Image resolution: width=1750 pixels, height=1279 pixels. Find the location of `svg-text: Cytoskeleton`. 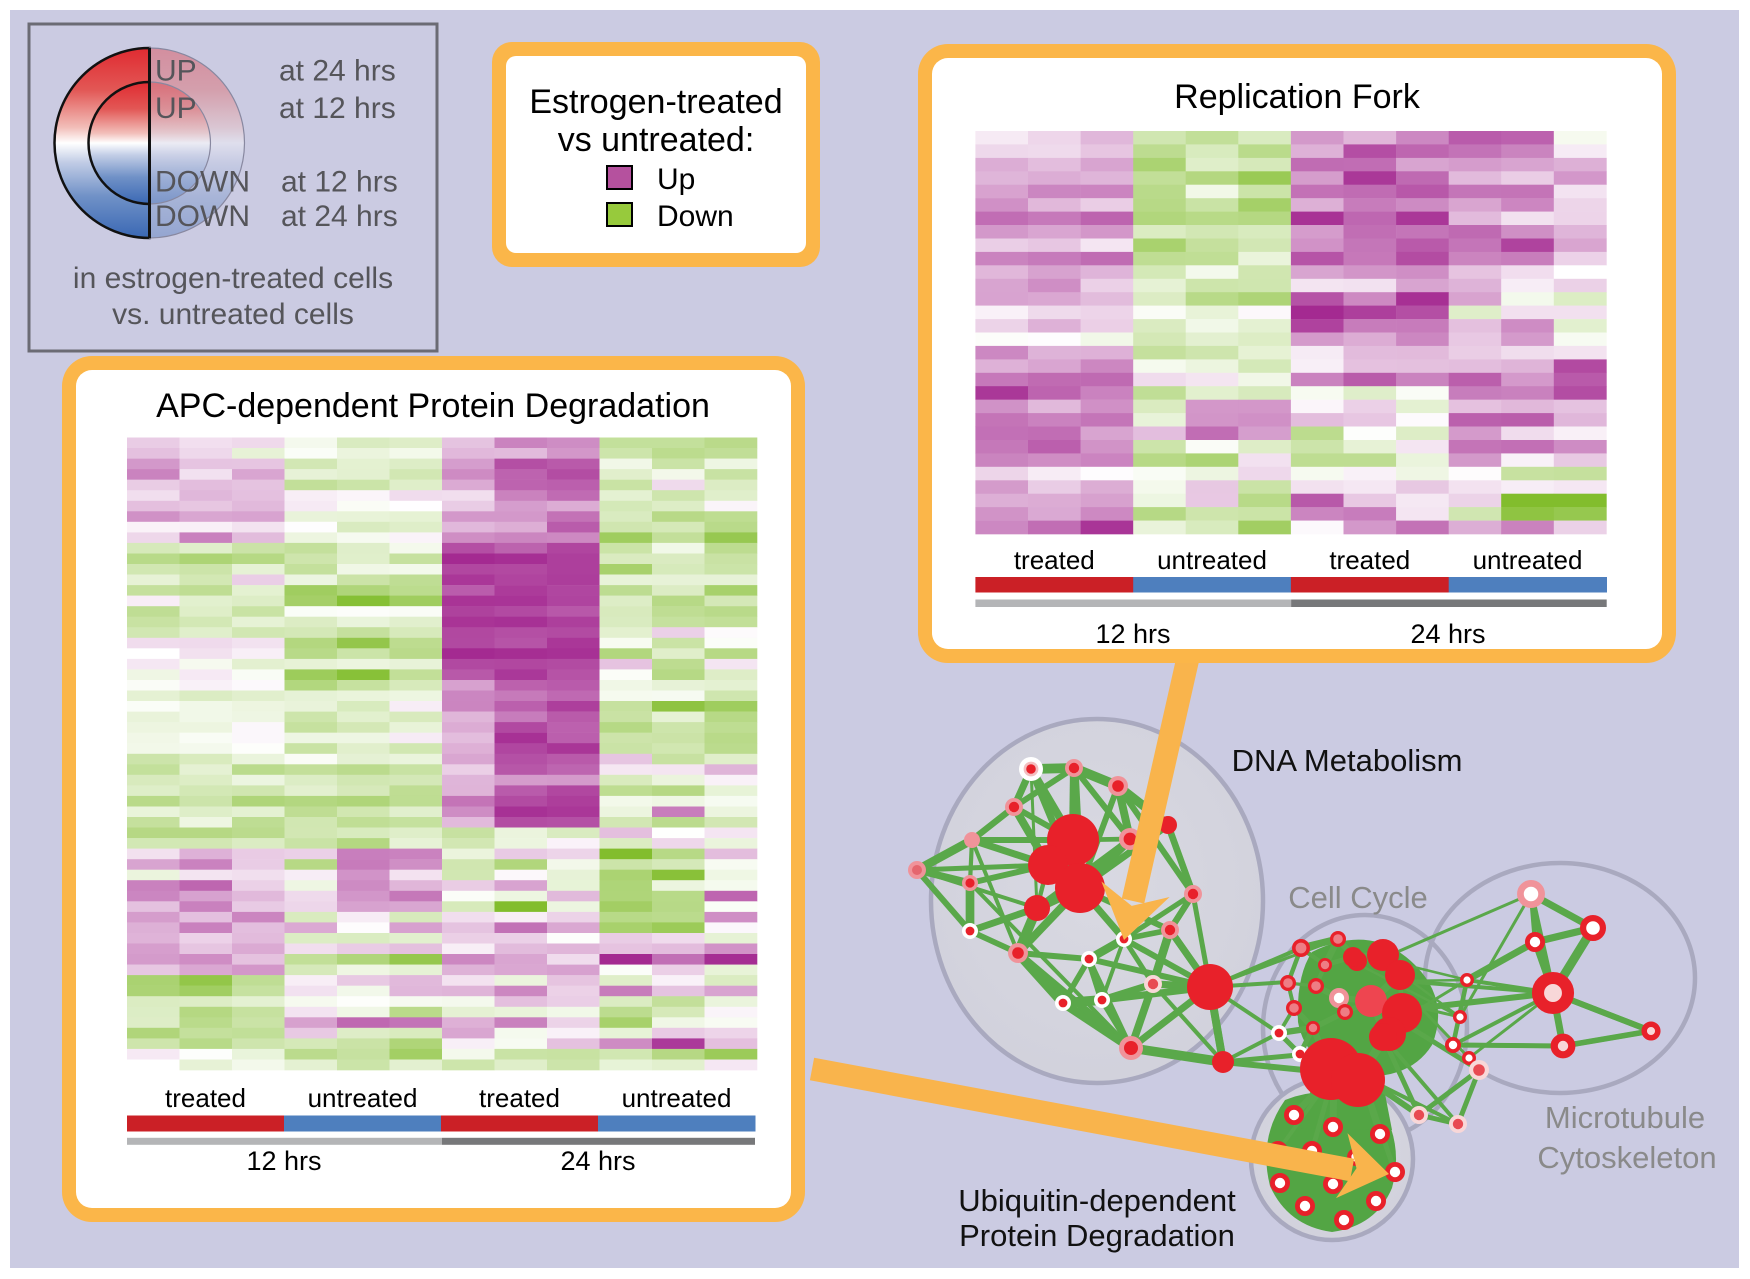

svg-text: Cytoskeleton is located at coordinates (1626, 1157).